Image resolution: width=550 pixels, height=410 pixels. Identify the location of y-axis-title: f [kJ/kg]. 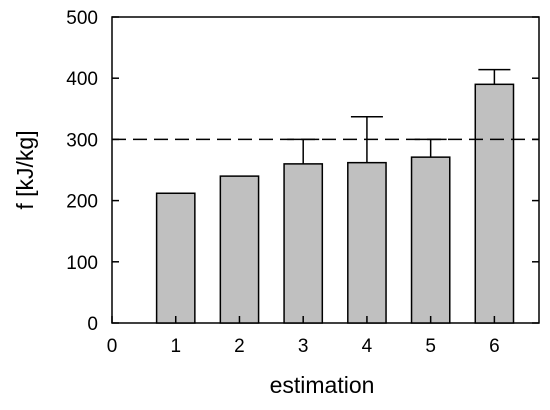
(25, 169).